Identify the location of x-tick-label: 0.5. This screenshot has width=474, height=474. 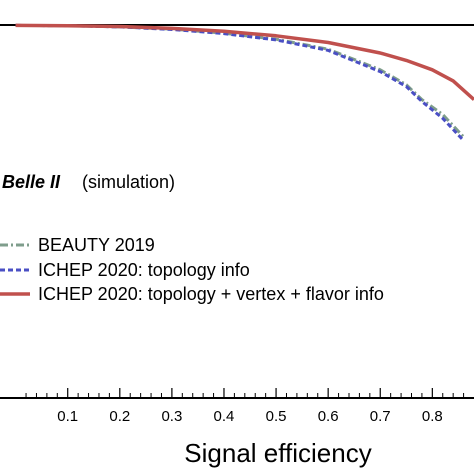
(276, 416).